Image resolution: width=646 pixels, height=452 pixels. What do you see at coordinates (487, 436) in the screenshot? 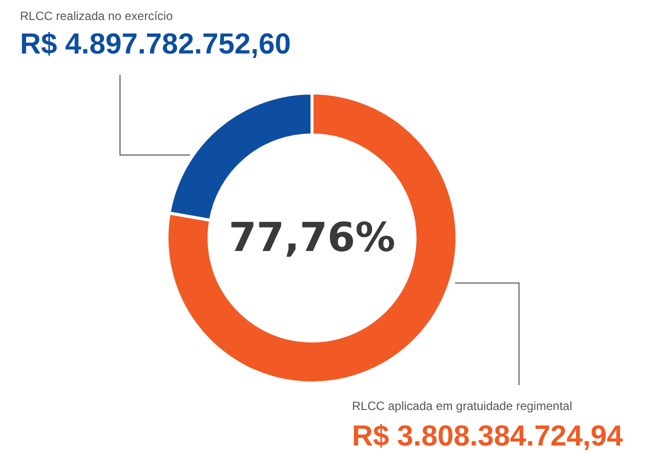
I see `data-label: R$ 3.808.384.724,94` at bounding box center [487, 436].